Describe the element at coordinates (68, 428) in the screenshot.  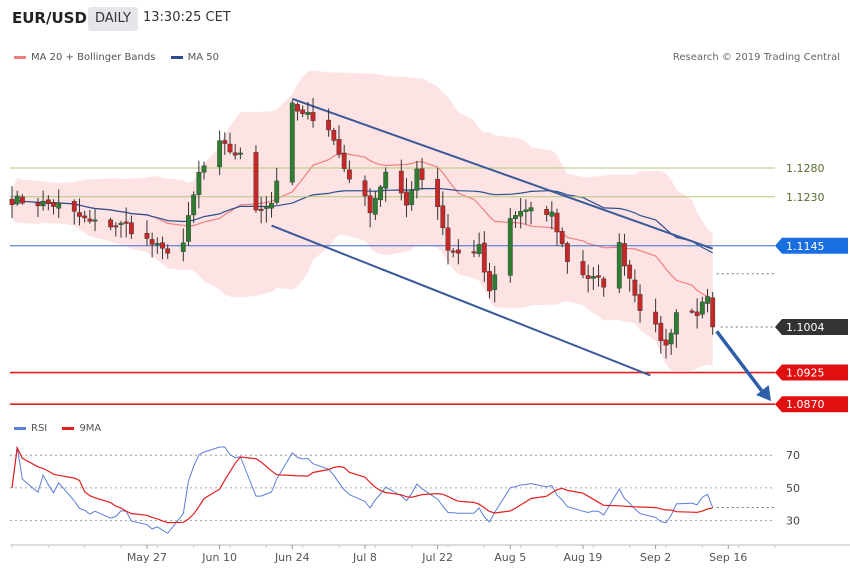
I see `legend-swatch-9ma` at that location.